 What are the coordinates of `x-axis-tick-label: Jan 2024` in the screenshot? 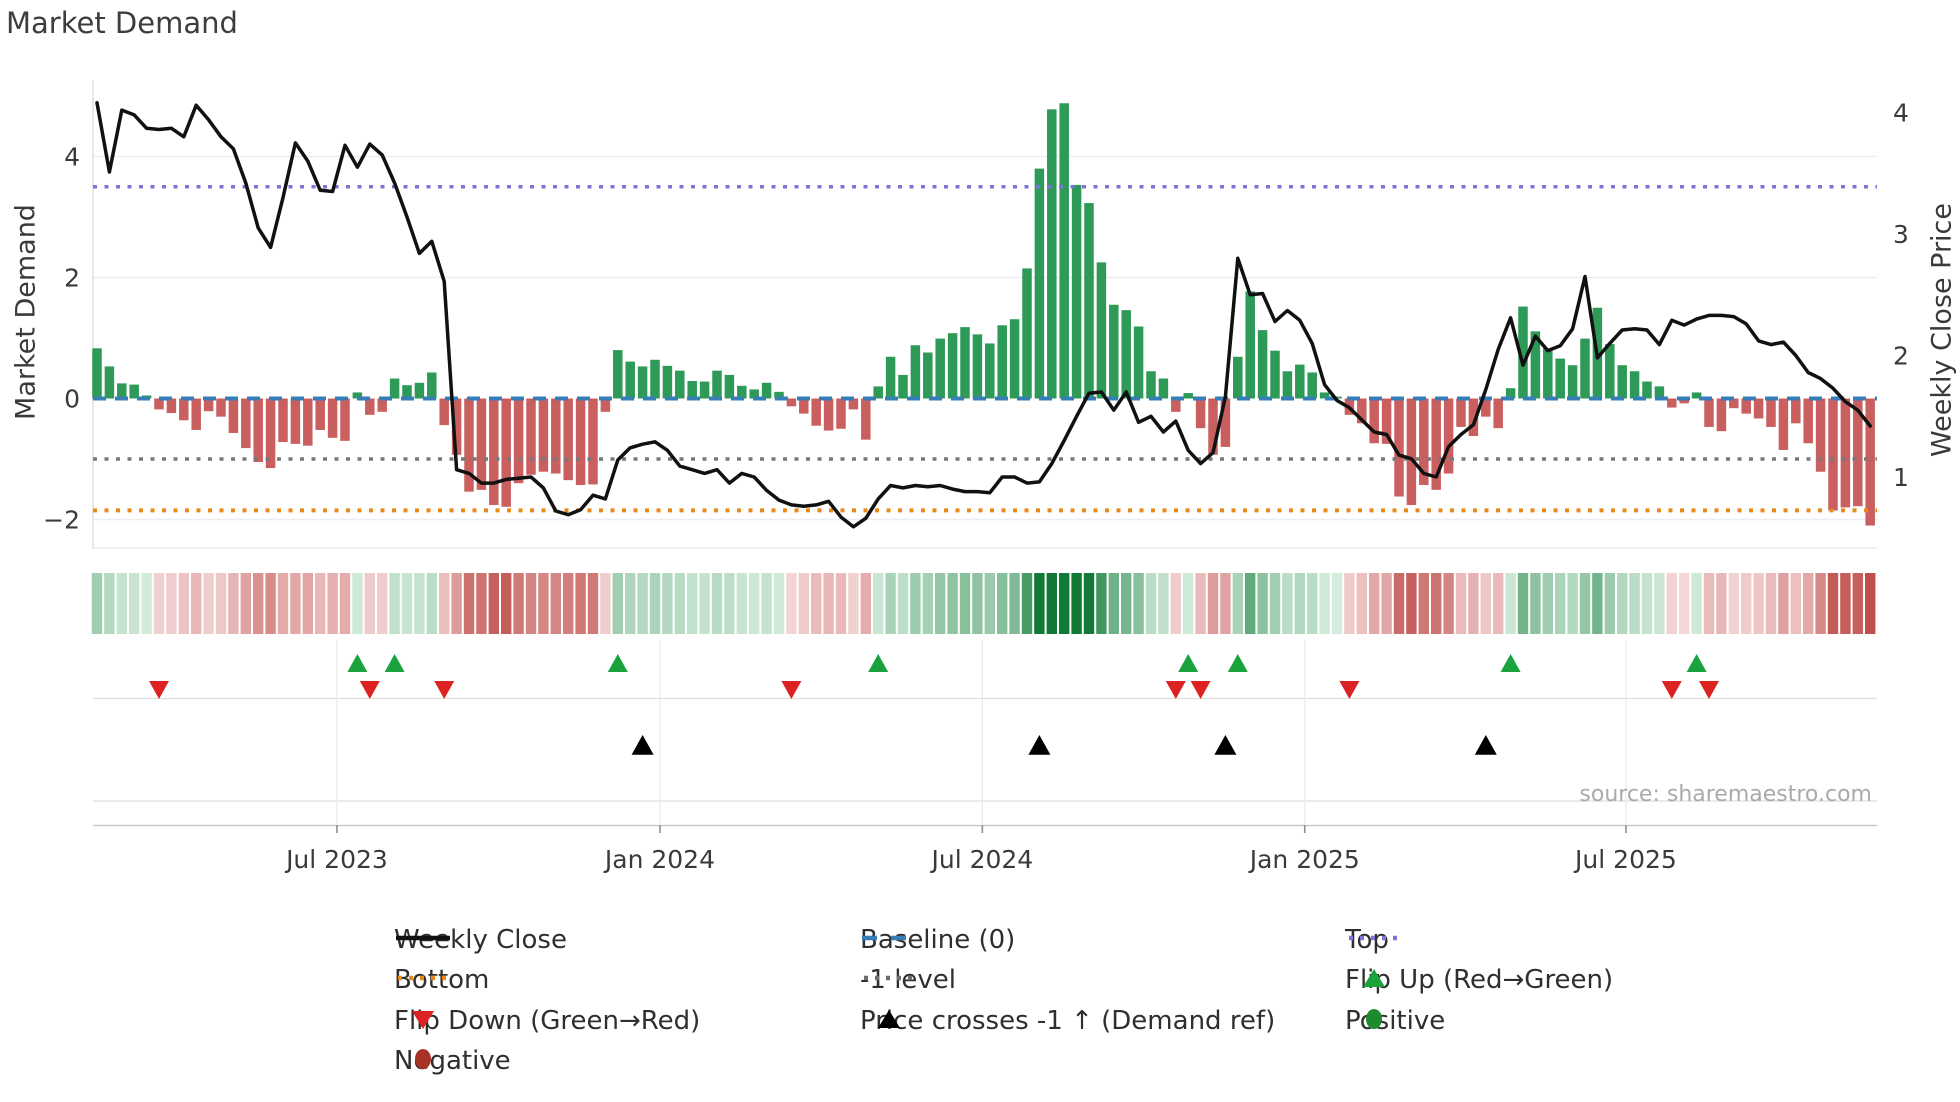 It's located at (659, 859).